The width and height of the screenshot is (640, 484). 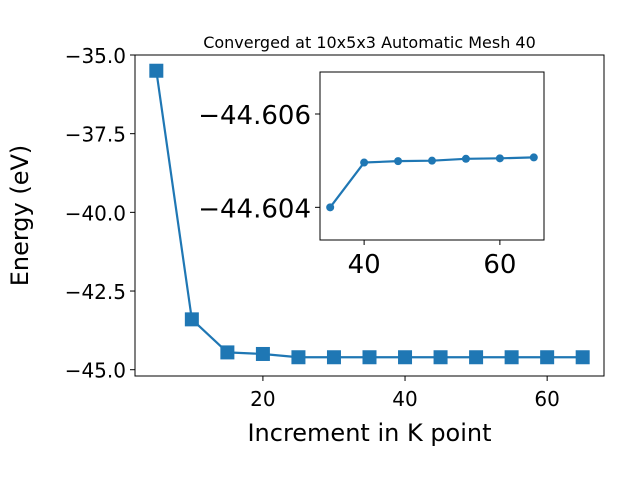 I want to click on main-y-axis-title: Energy (eV), so click(x=20, y=216).